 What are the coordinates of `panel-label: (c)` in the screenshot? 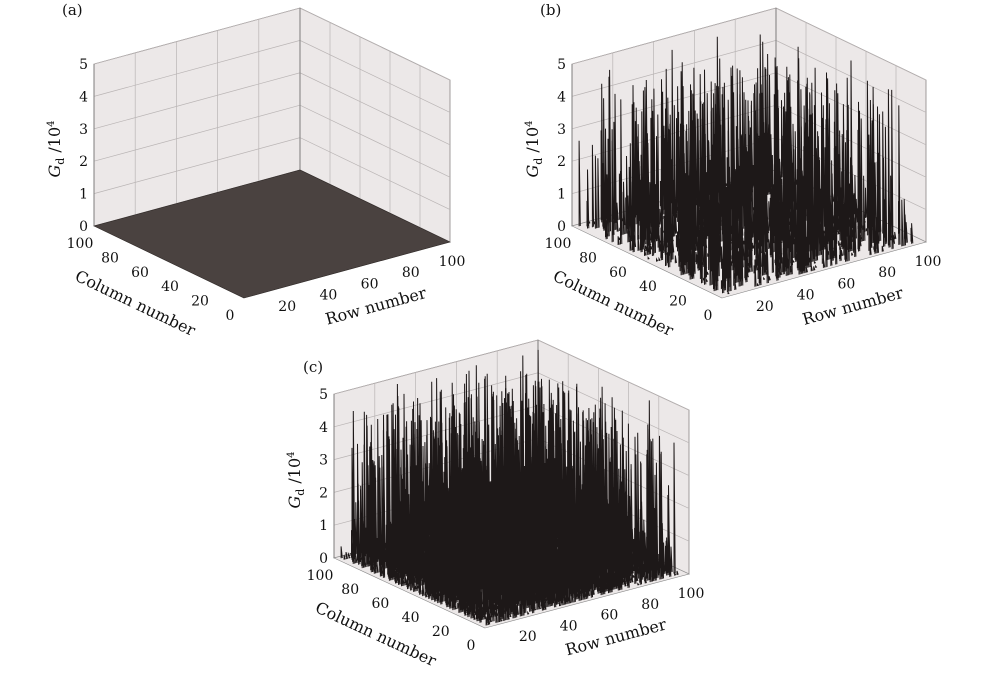 It's located at (313, 367).